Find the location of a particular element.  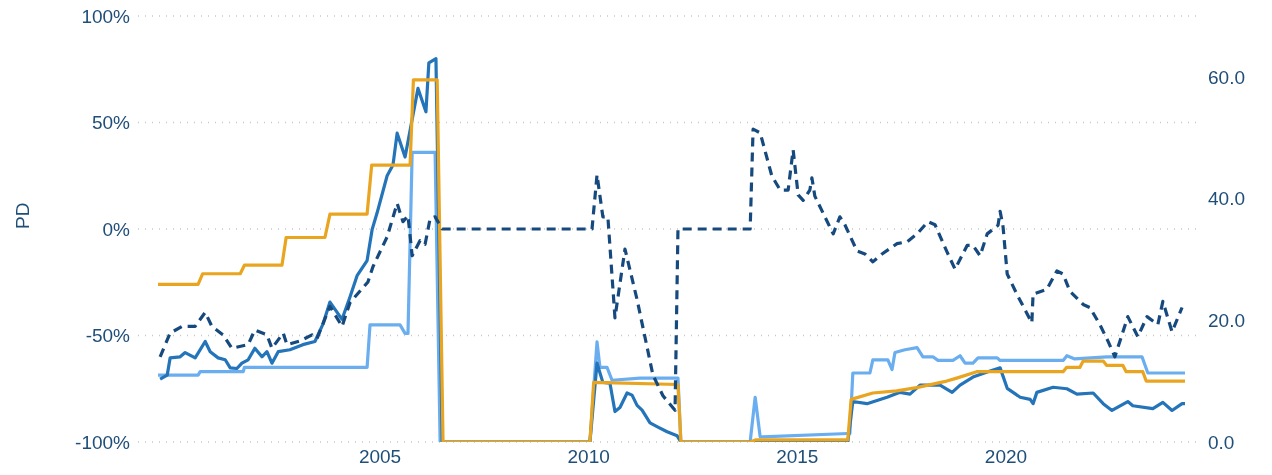

x-tick-label: 2005 is located at coordinates (380, 457).